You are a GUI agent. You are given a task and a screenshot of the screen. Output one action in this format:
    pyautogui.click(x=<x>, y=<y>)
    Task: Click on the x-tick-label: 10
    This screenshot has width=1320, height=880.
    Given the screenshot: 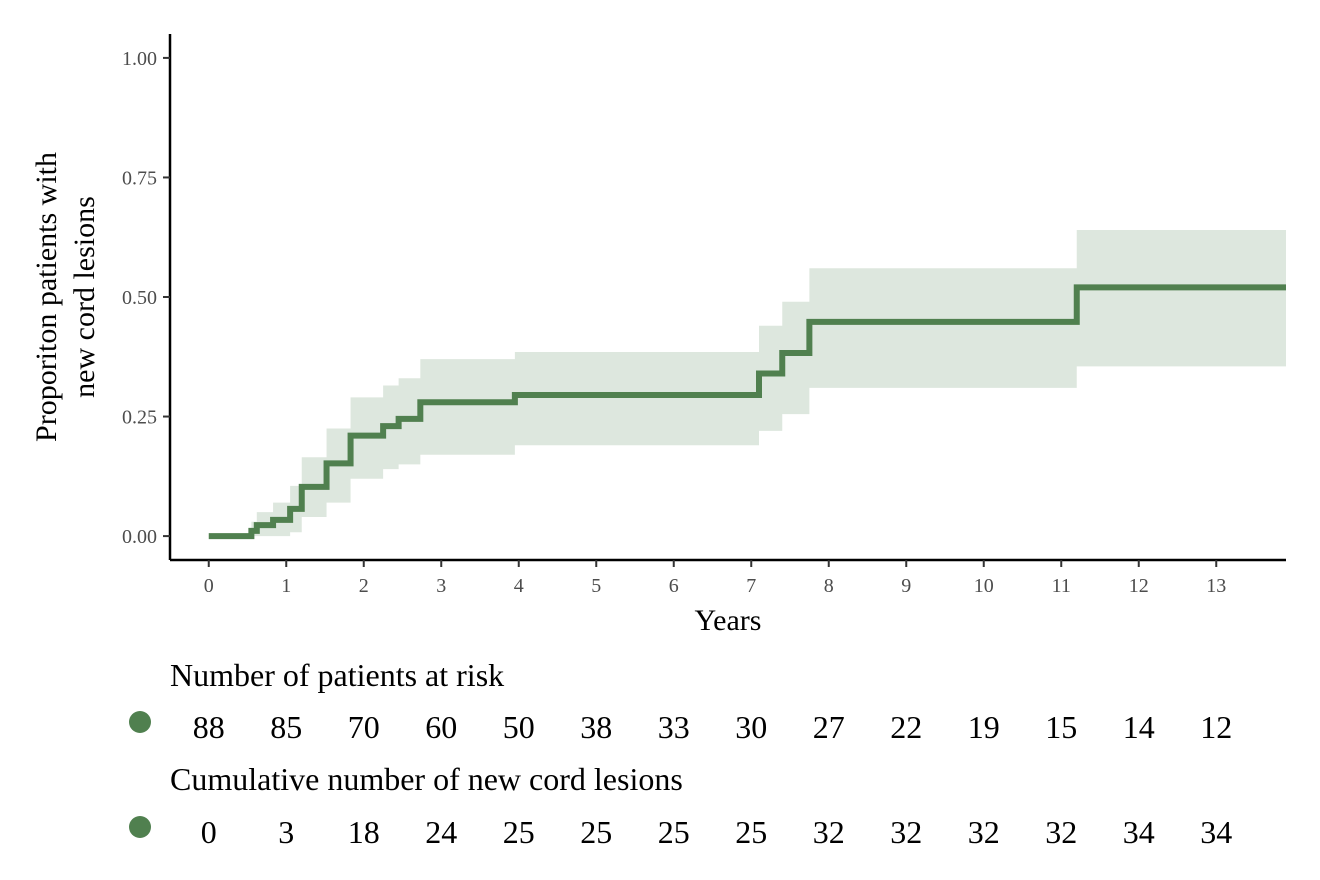 What is the action you would take?
    pyautogui.click(x=984, y=586)
    